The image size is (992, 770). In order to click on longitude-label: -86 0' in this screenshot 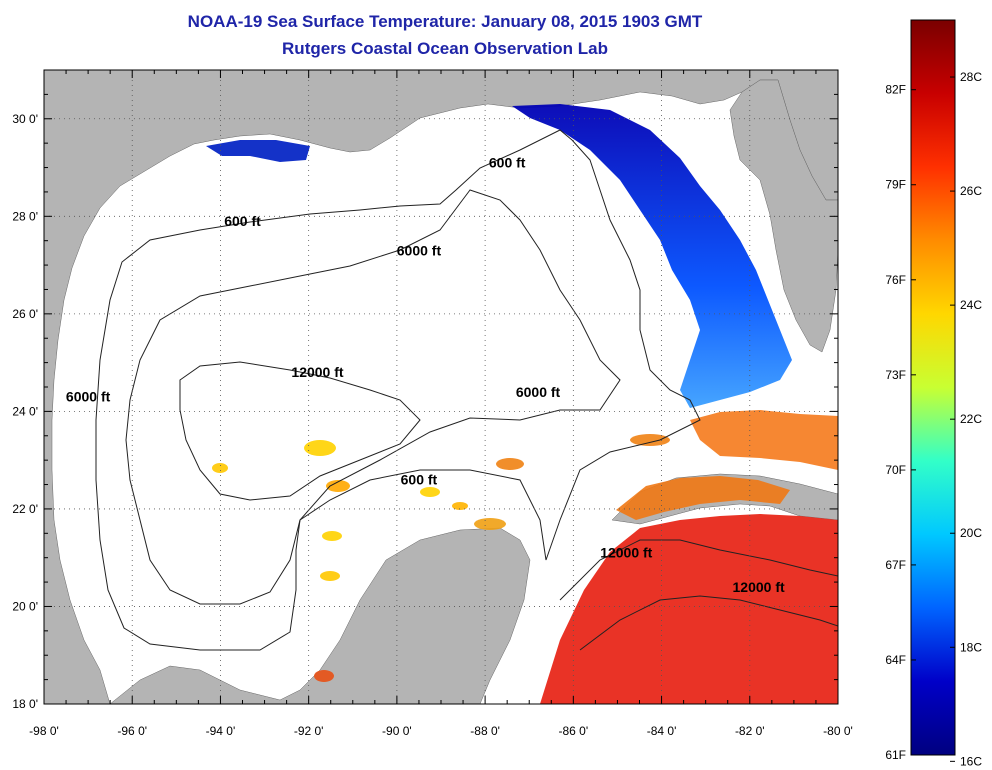, I will do `click(574, 731)`.